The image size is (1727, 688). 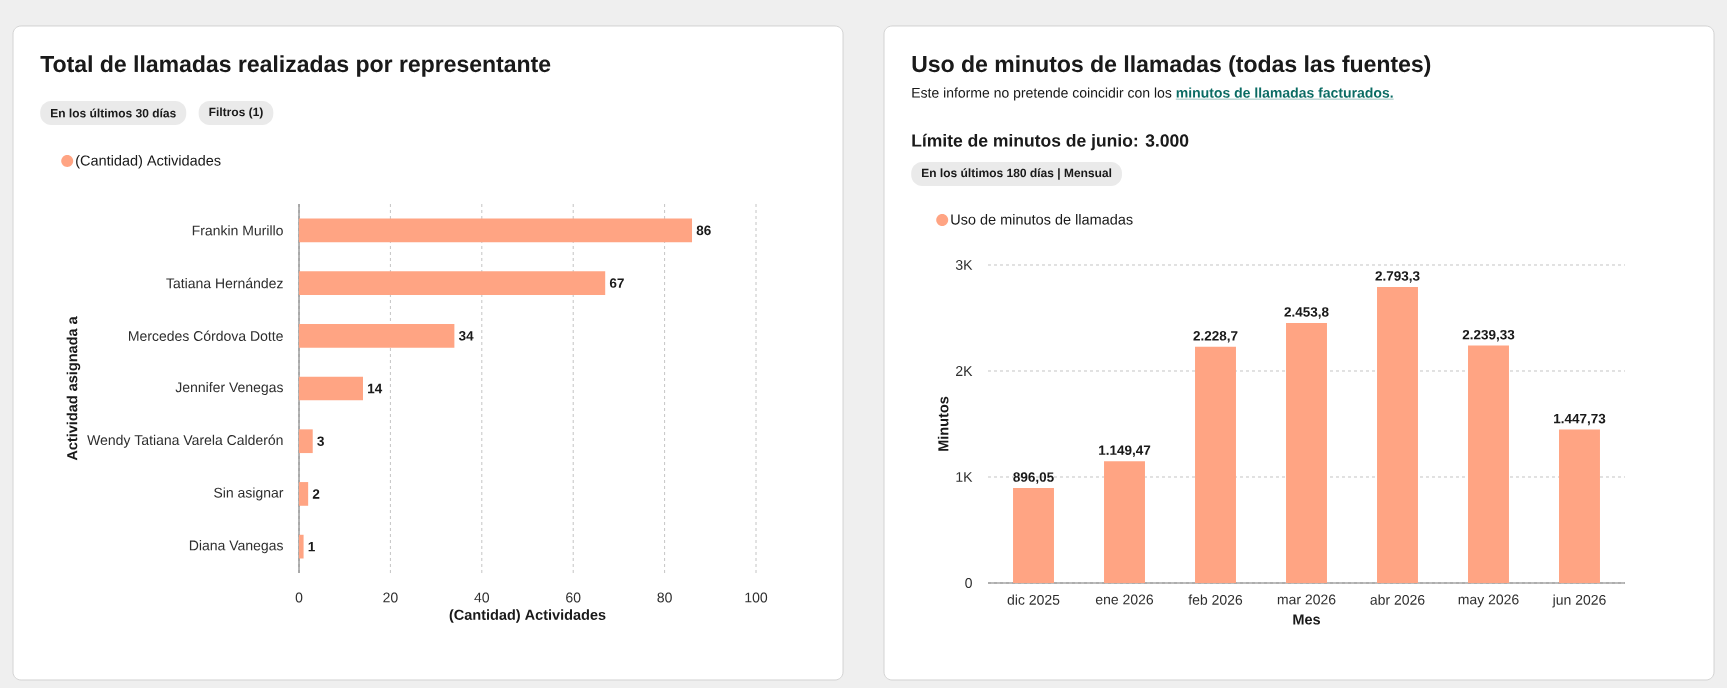 I want to click on data-label: 1.149,47, so click(x=1125, y=451).